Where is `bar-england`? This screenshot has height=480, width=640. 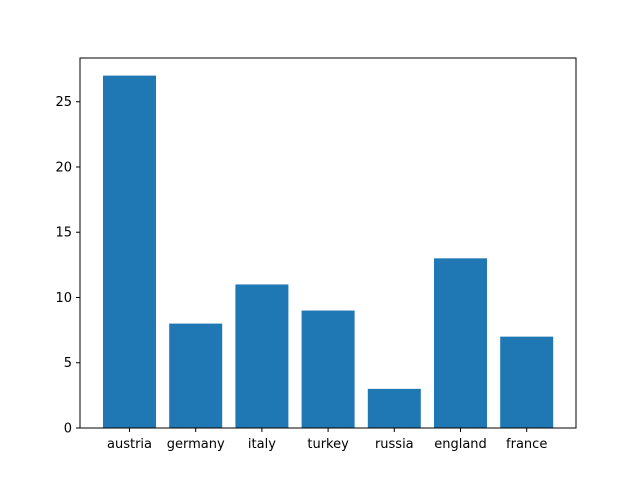 bar-england is located at coordinates (460, 343).